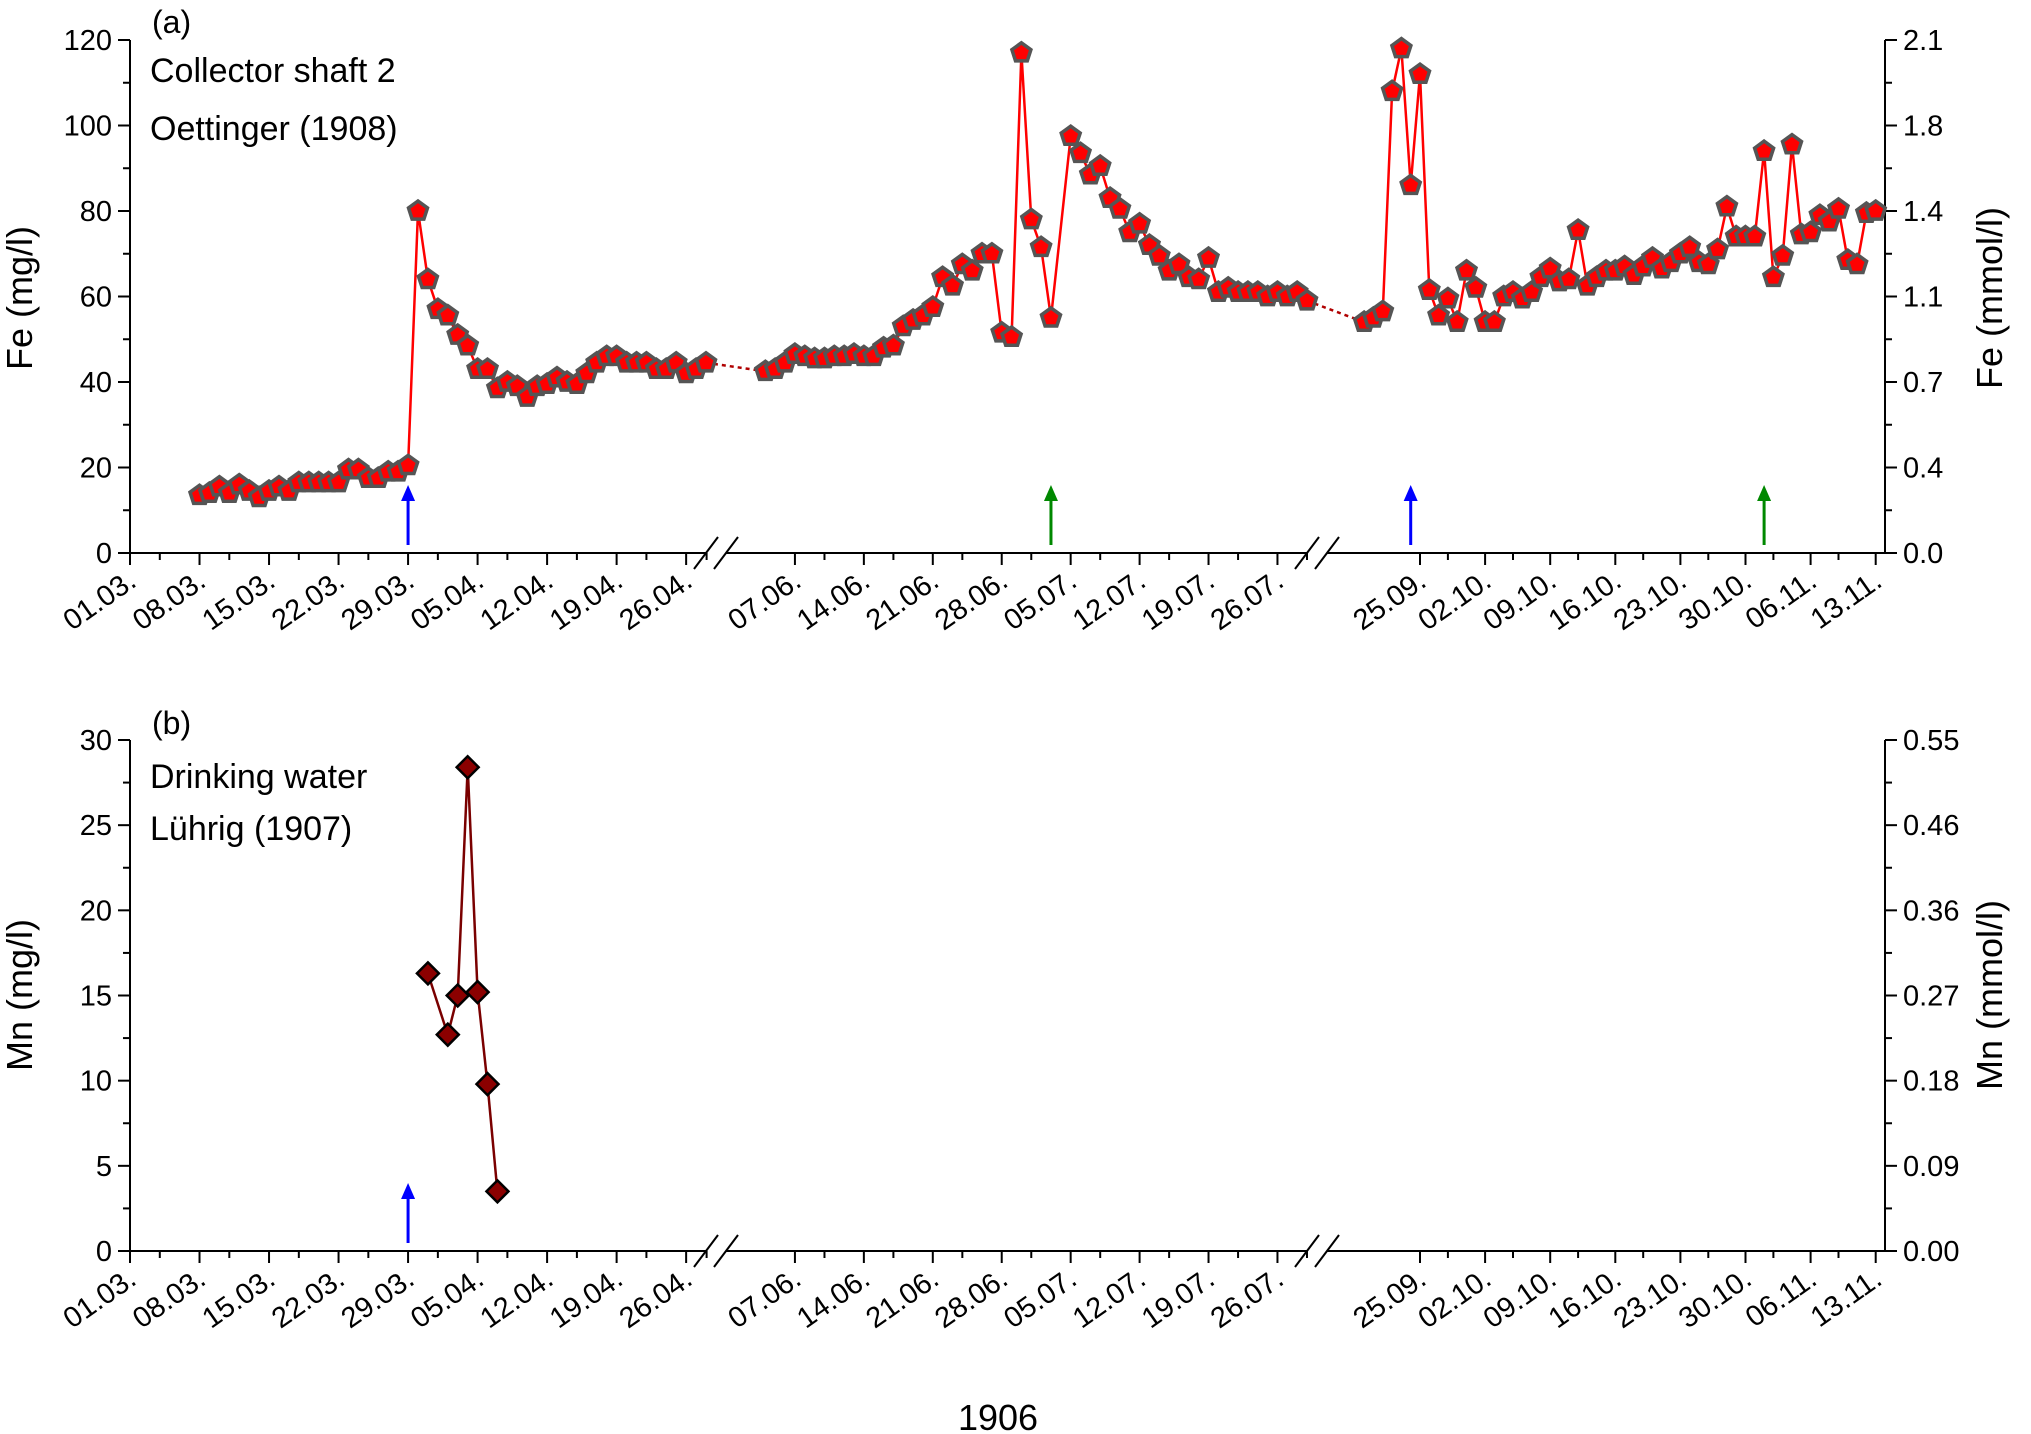 This screenshot has height=1434, width=2031. I want to click on panel-b-y2label: Mn (mmol/l), so click(1989, 995).